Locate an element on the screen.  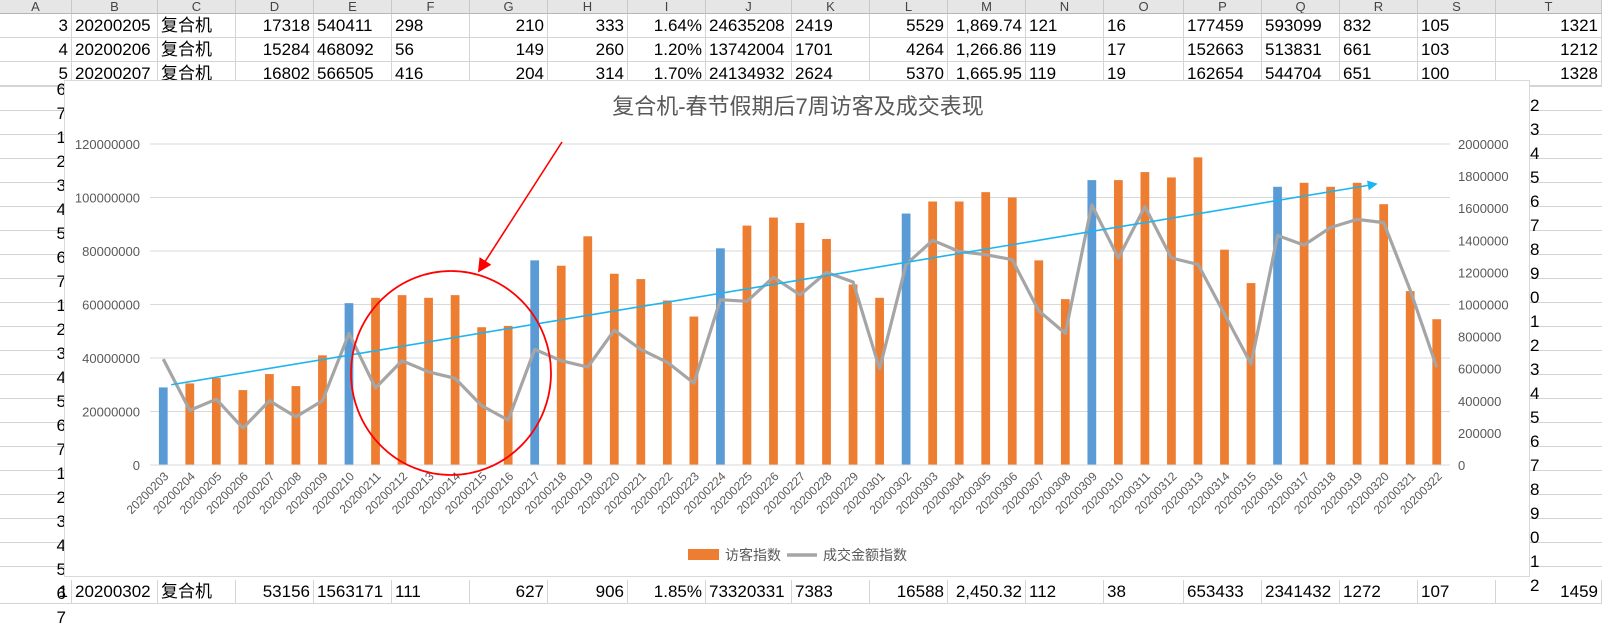
column-header: L is located at coordinates (909, 7).